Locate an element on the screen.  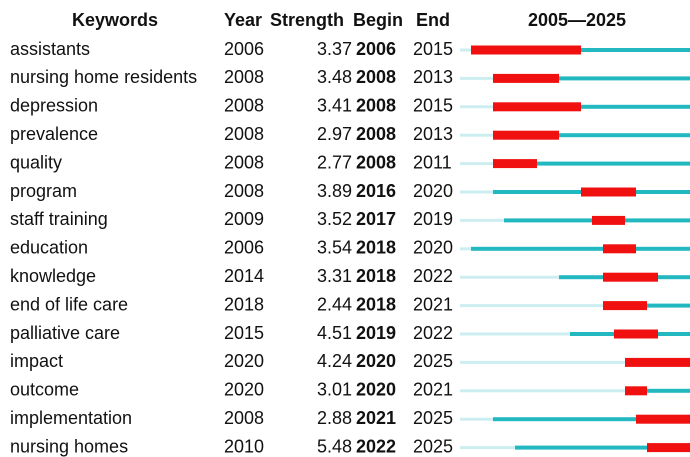
strength: 2.44 is located at coordinates (334, 304).